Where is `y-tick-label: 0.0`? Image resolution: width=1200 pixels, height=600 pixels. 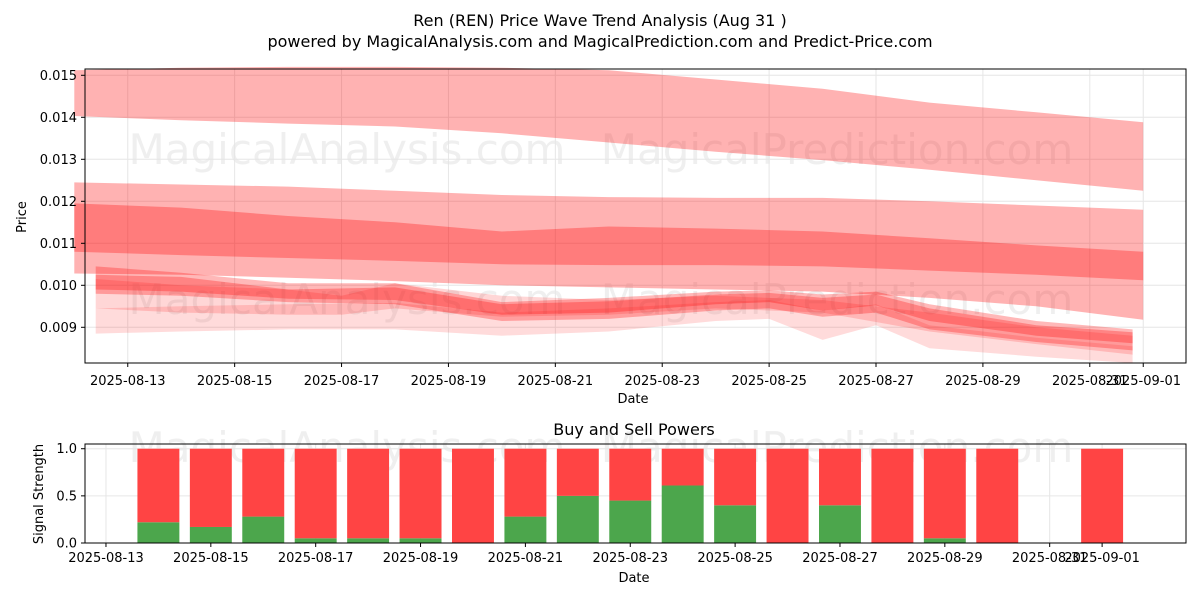 y-tick-label: 0.0 is located at coordinates (66, 544).